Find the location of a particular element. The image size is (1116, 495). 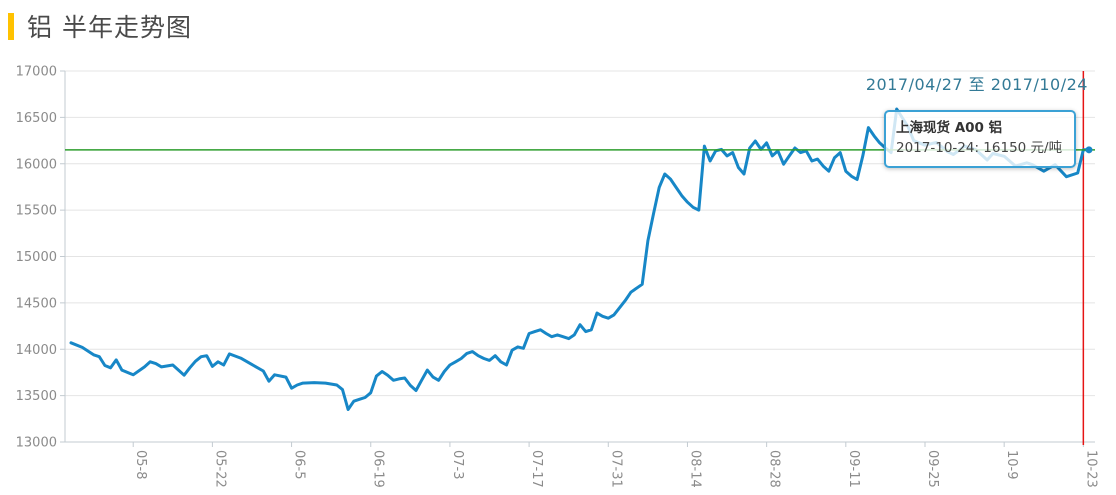

y-tick-label: 17000 is located at coordinates (36, 72).